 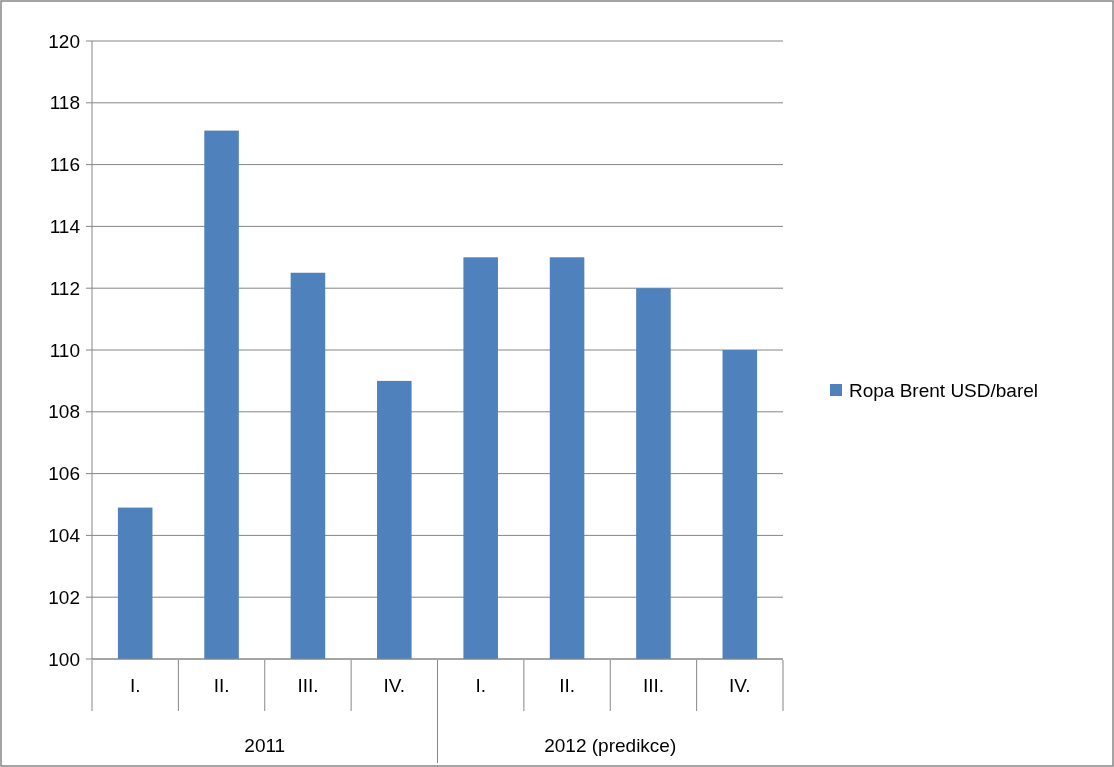 What do you see at coordinates (64, 41) in the screenshot?
I see `y-tick-label: 120` at bounding box center [64, 41].